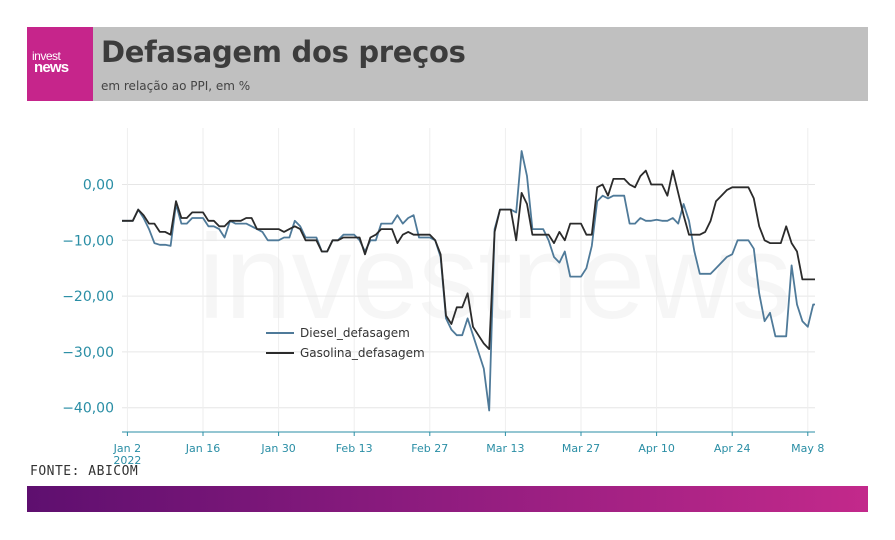  Describe the element at coordinates (283, 52) in the screenshot. I see `chart-title: Defasagem dos preços` at that location.